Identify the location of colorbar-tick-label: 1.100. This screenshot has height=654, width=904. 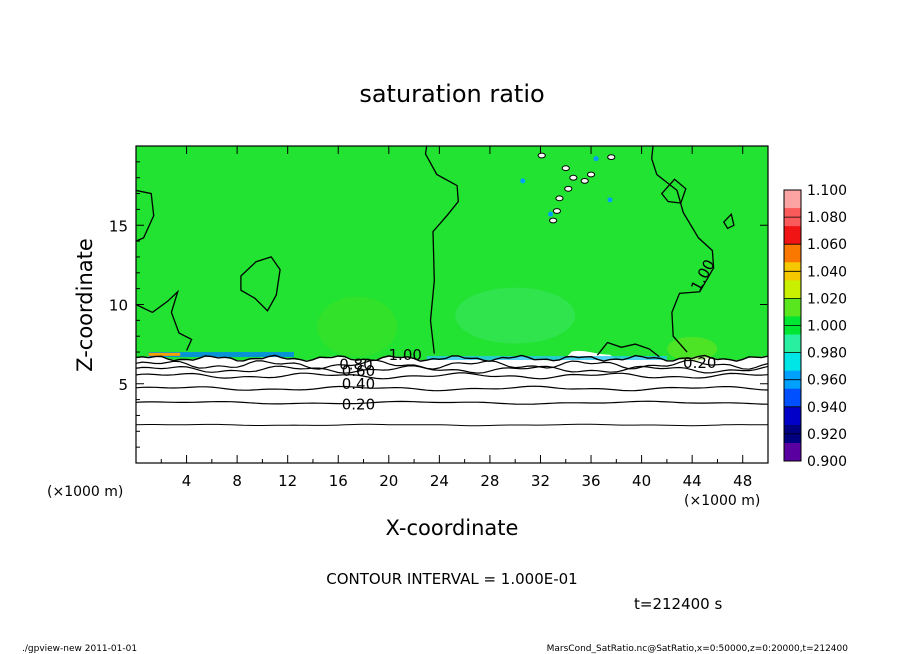
(827, 191).